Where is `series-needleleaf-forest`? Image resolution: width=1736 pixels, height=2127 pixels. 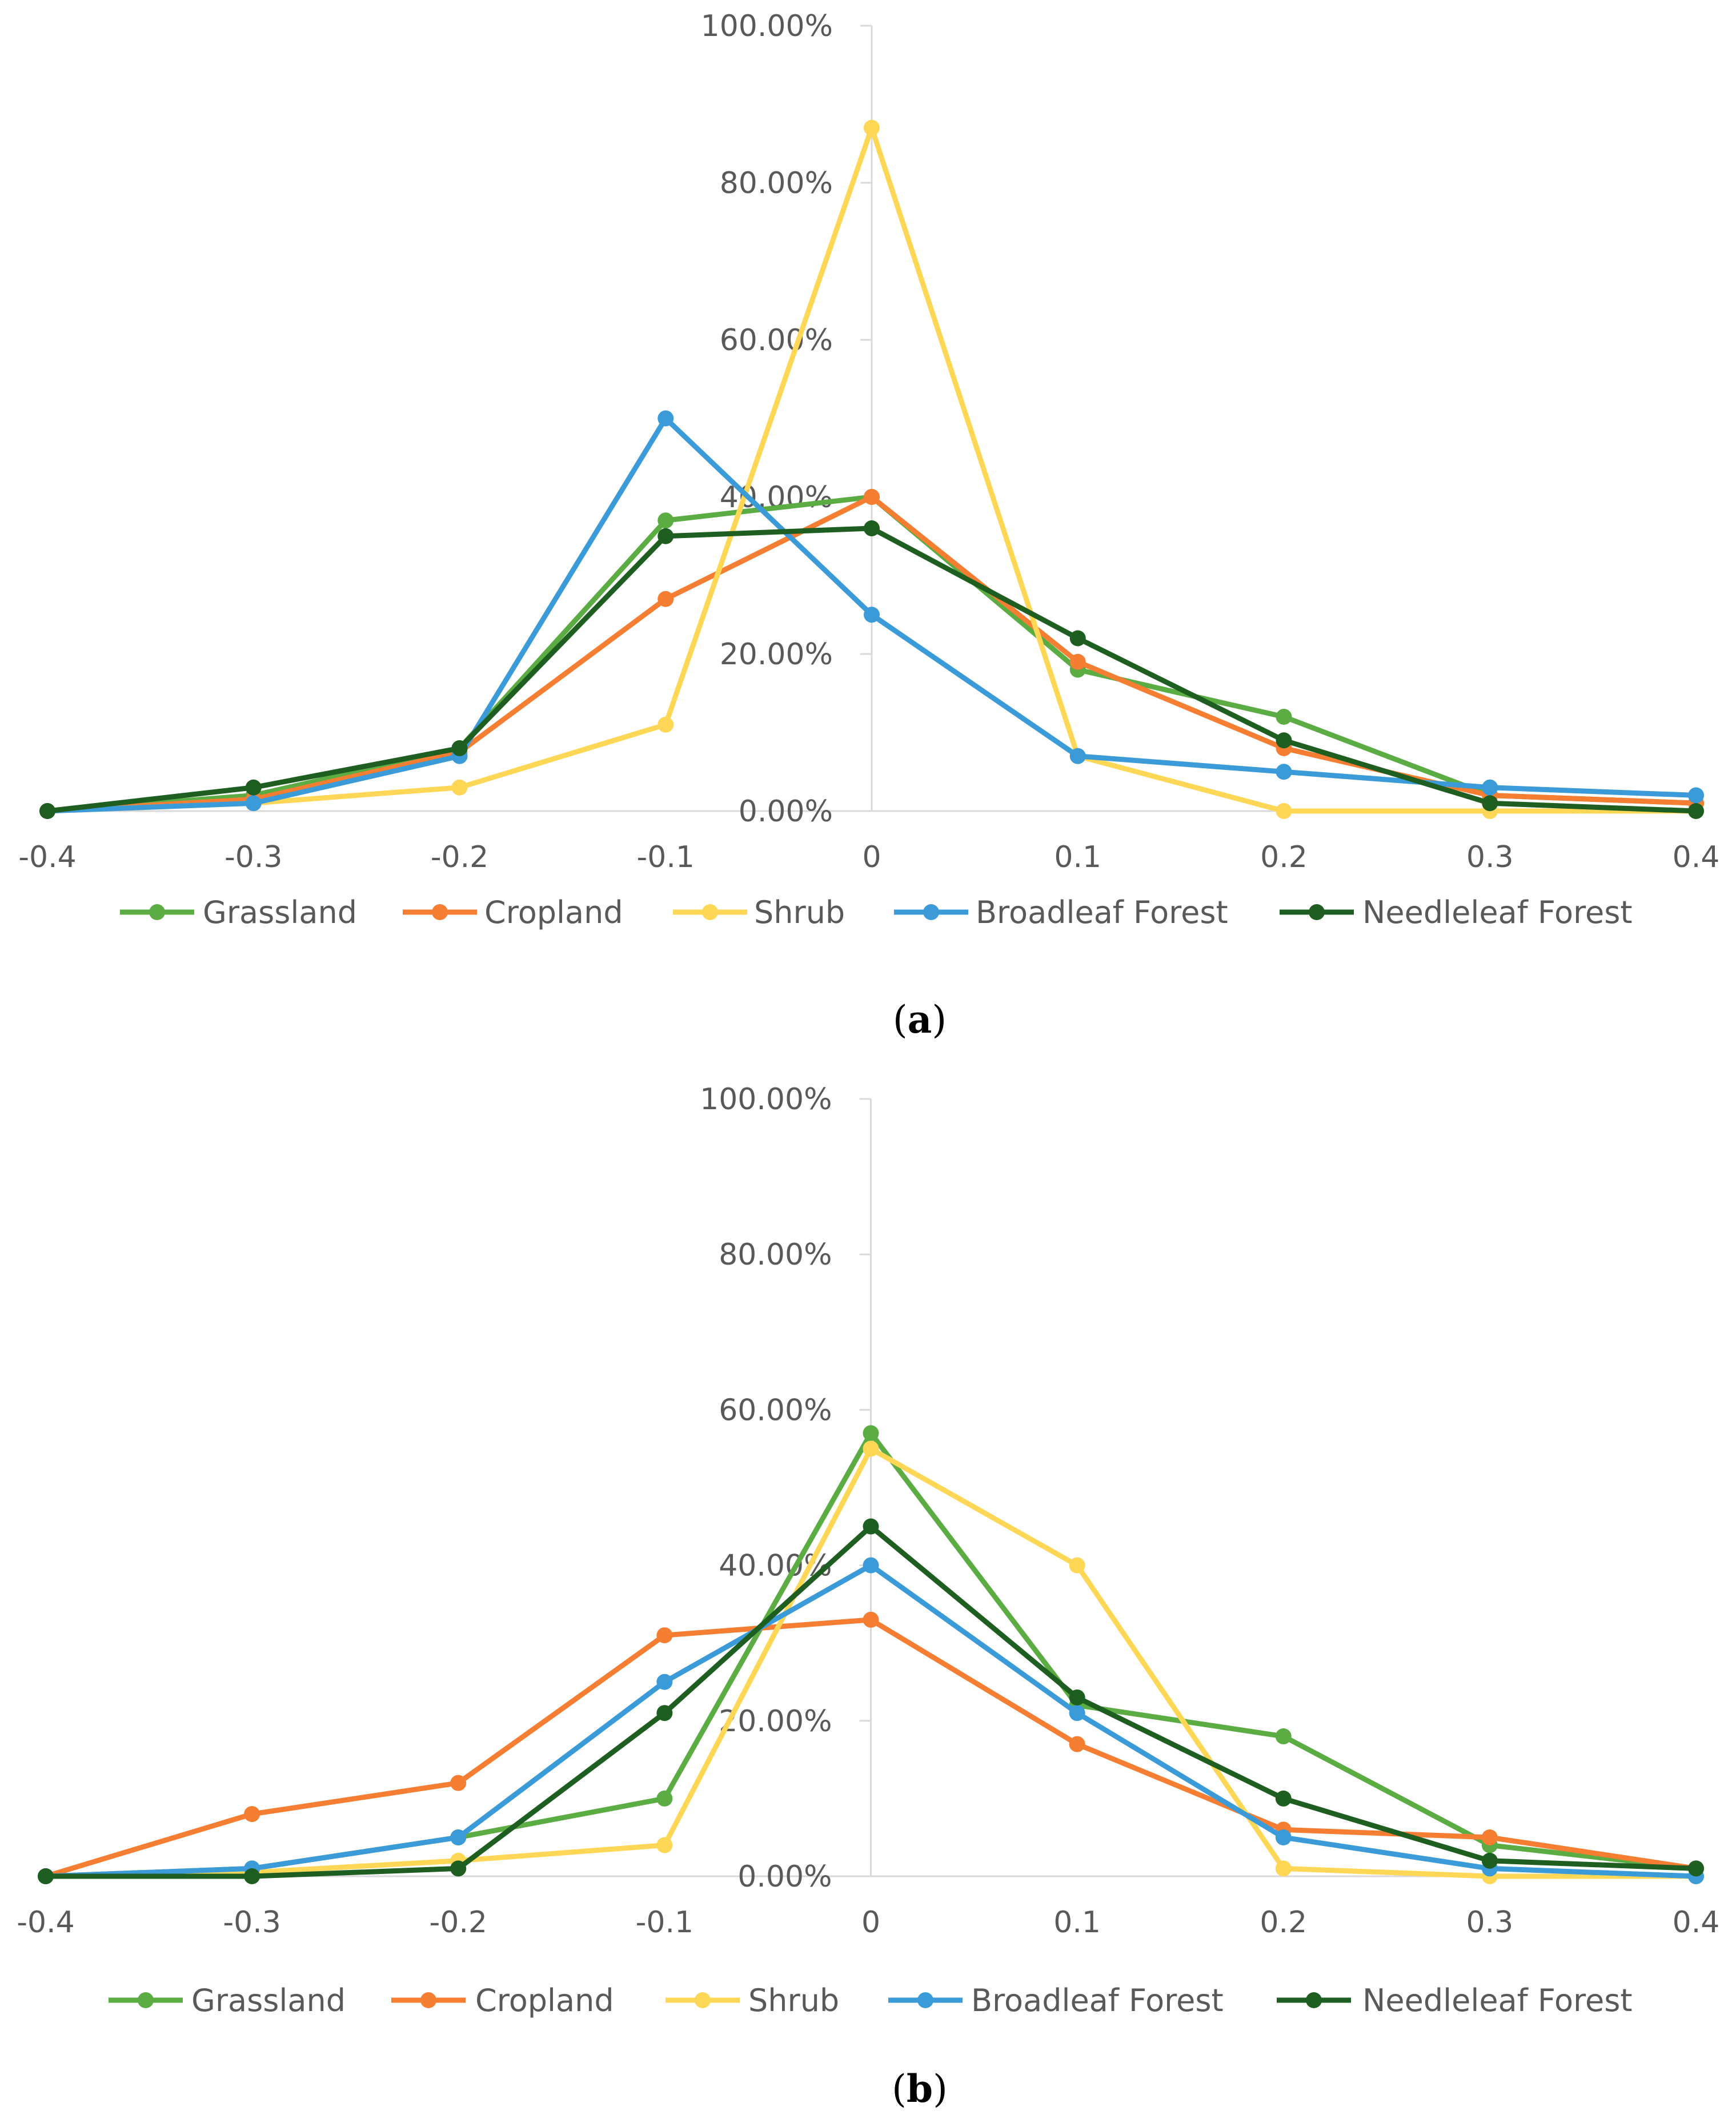 series-needleleaf-forest is located at coordinates (871, 669).